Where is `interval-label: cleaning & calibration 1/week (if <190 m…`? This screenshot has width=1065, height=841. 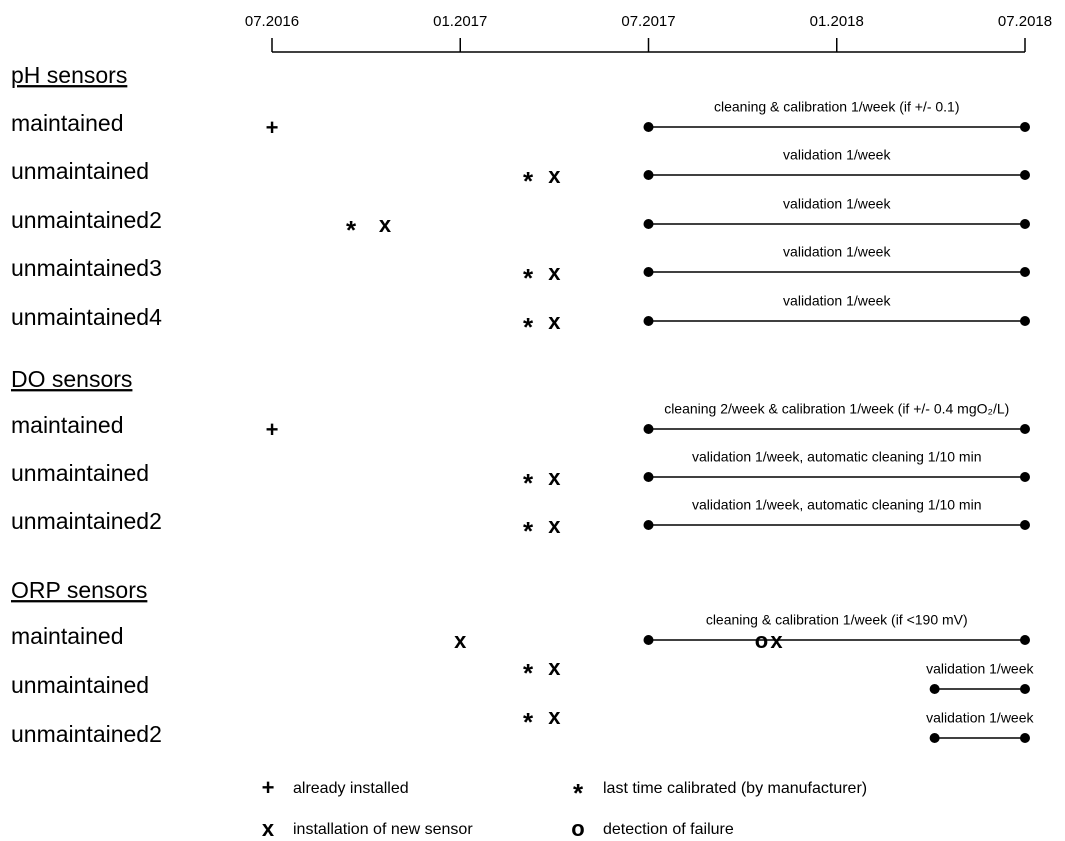 interval-label: cleaning & calibration 1/week (if <190 m… is located at coordinates (837, 620).